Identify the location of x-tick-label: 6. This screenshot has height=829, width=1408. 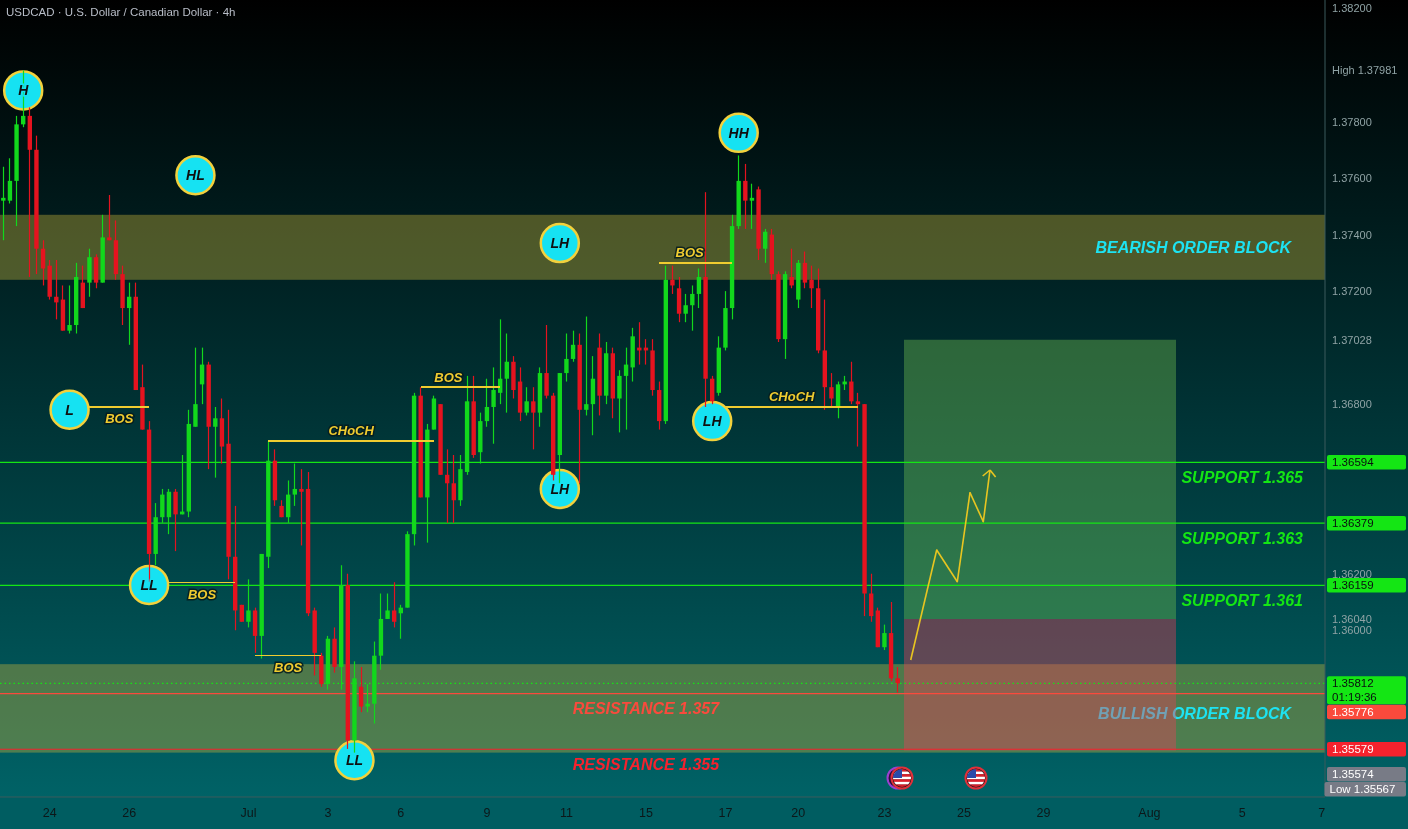
(401, 813).